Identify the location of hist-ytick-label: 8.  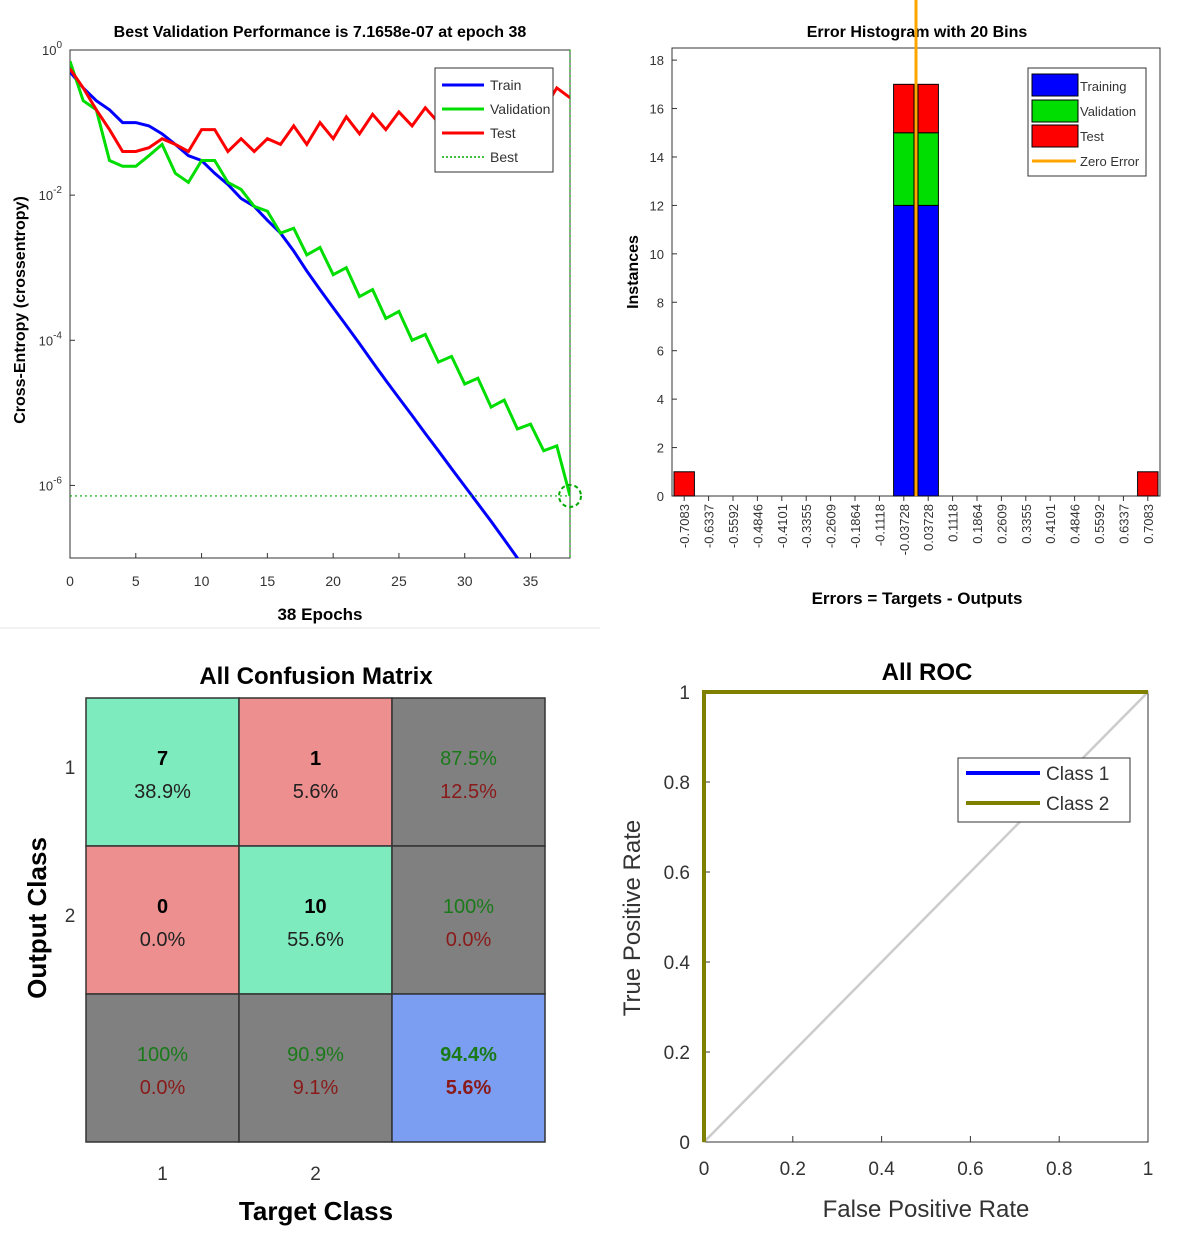
(660, 302).